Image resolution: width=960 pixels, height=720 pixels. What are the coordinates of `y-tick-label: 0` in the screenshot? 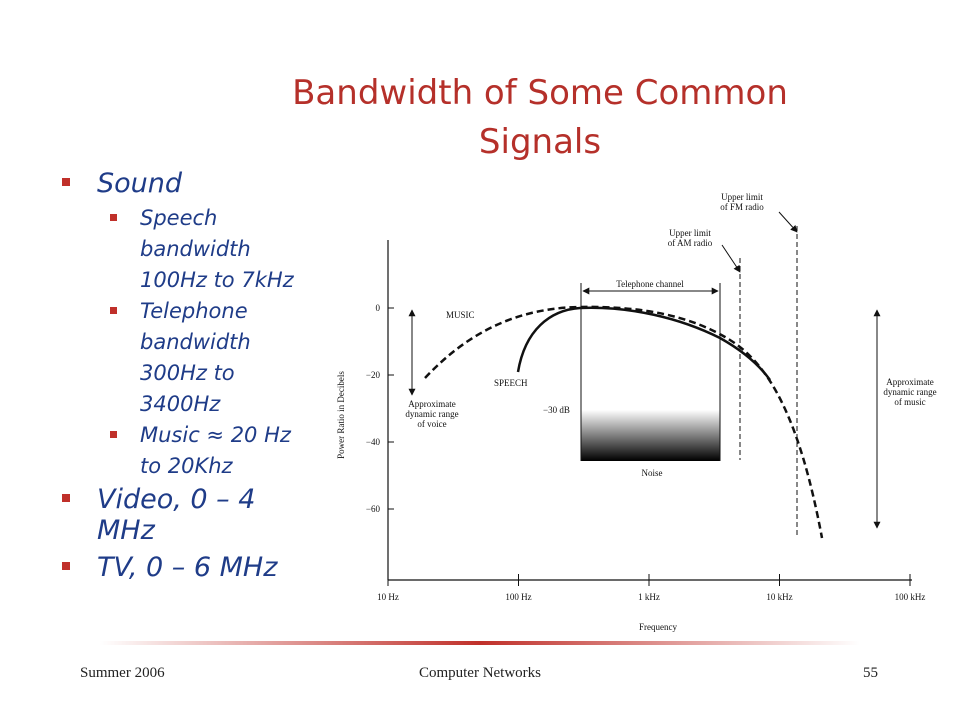 It's located at (378, 308).